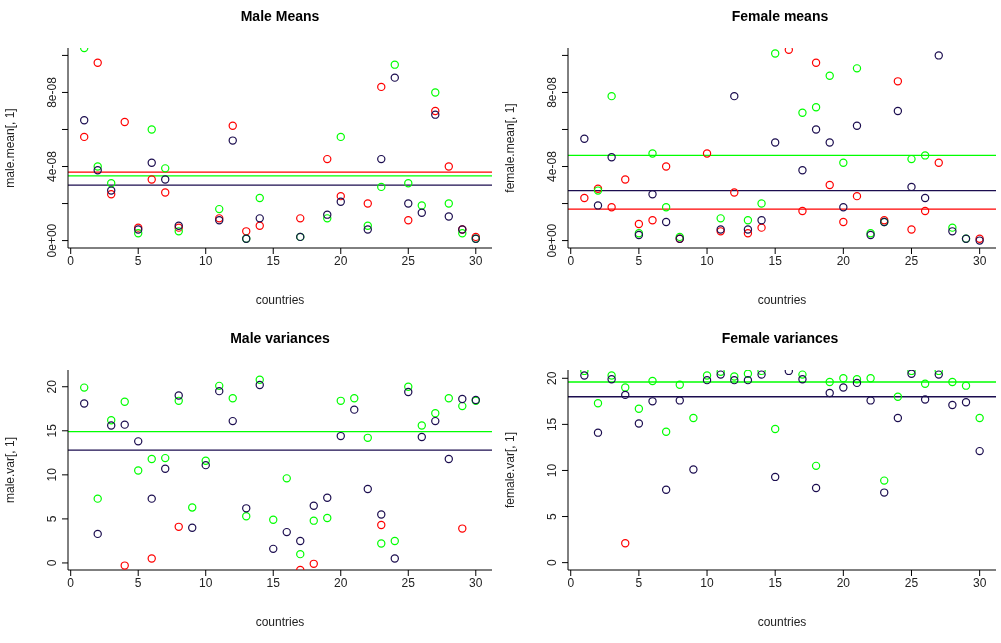 The image size is (1001, 643). What do you see at coordinates (280, 16) in the screenshot?
I see `chart-title: Male Means` at bounding box center [280, 16].